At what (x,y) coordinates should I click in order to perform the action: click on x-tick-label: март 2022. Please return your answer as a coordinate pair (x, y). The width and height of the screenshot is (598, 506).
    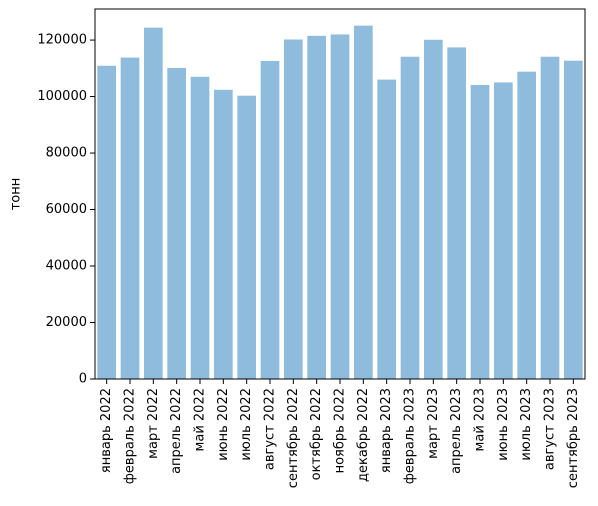
    Looking at the image, I should click on (153, 423).